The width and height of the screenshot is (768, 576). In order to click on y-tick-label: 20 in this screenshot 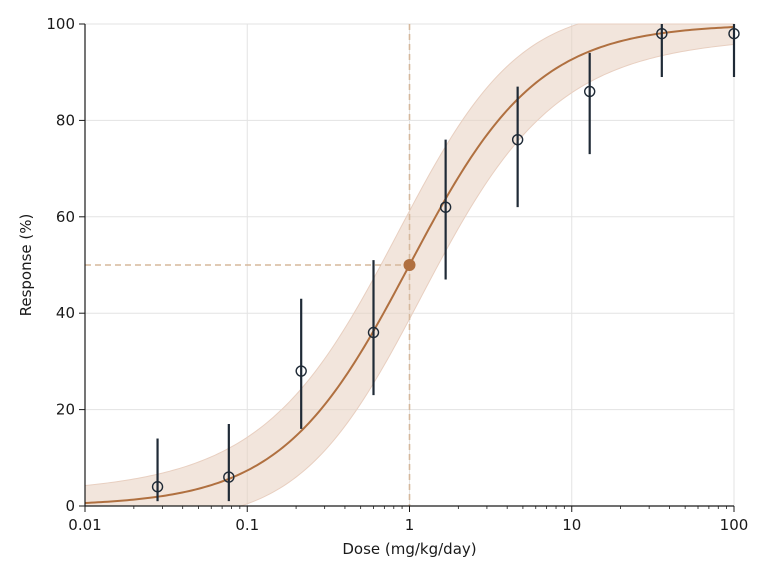, I will do `click(65, 410)`.